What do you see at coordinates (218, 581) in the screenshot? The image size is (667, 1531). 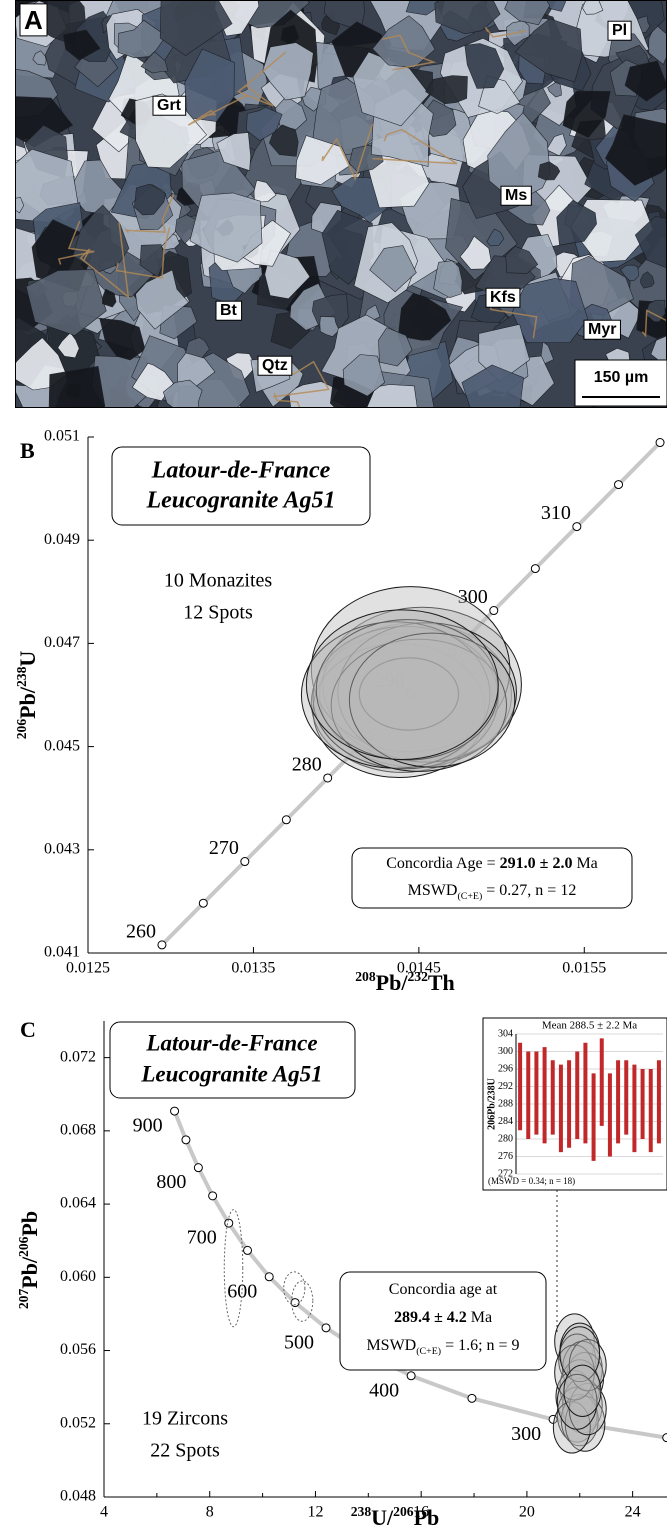 I see `note: 10 Monazites` at bounding box center [218, 581].